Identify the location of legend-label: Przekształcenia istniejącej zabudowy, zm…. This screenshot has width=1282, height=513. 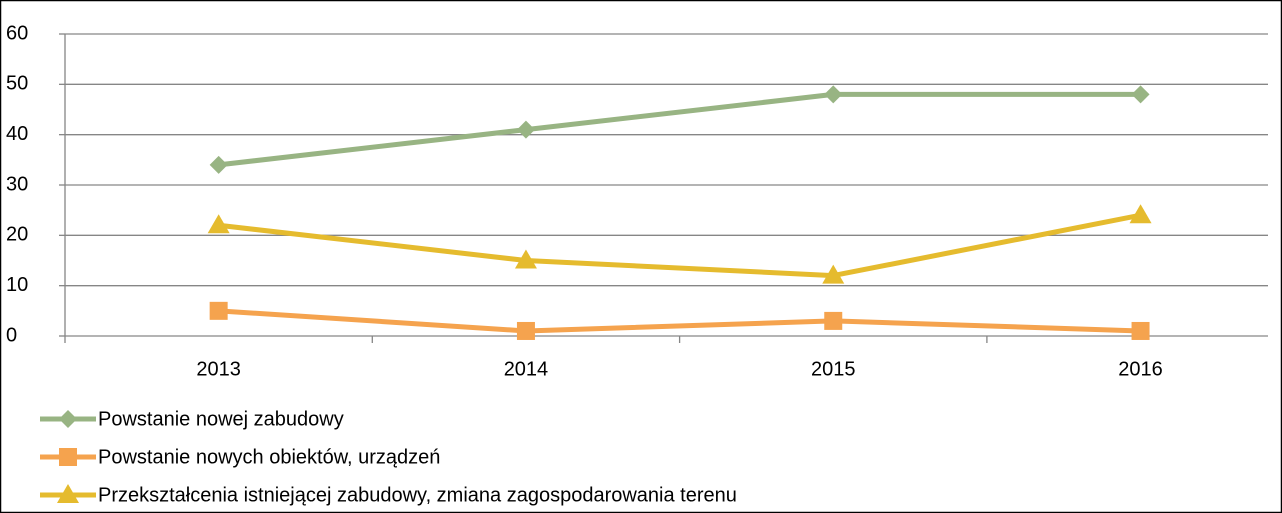
(417, 495).